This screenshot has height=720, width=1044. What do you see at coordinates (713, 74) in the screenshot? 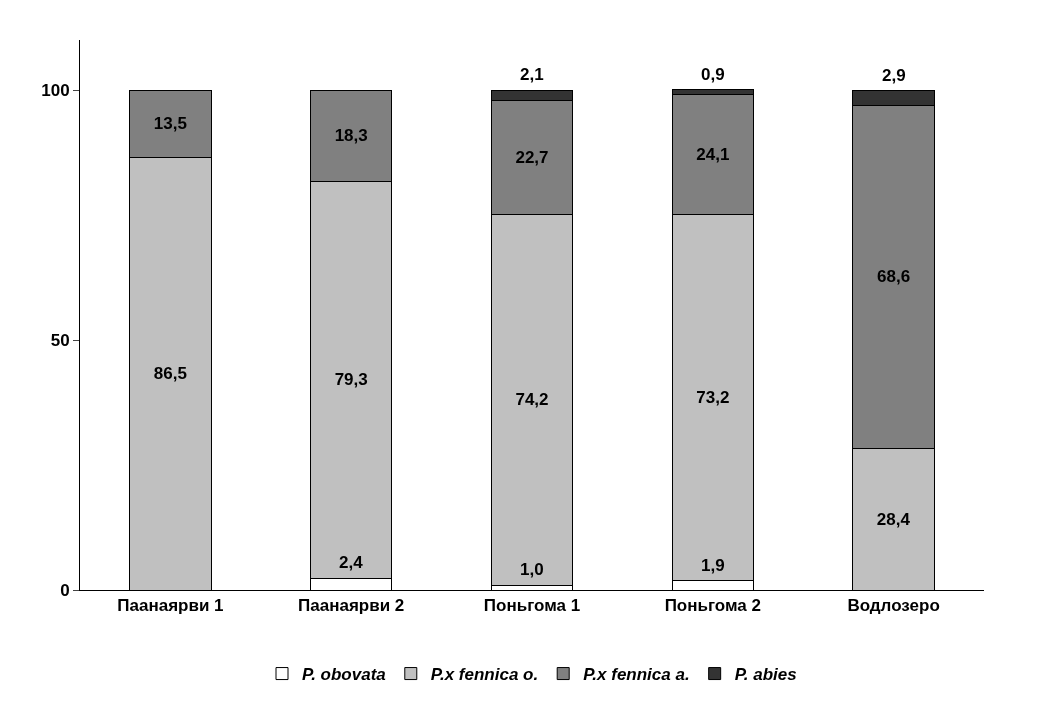
I see `data-label: 0,9` at bounding box center [713, 74].